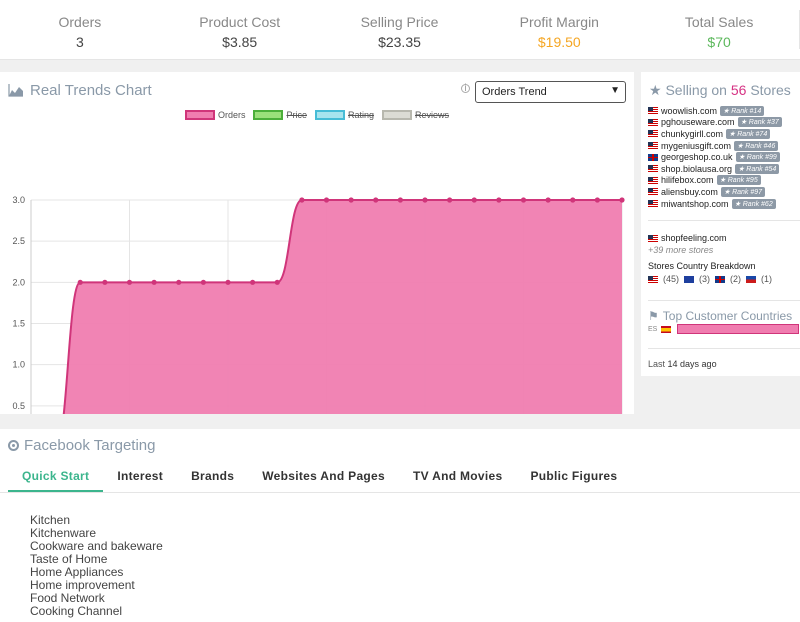 The width and height of the screenshot is (800, 622). What do you see at coordinates (751, 279) in the screenshot?
I see `ph-flag-icon` at bounding box center [751, 279].